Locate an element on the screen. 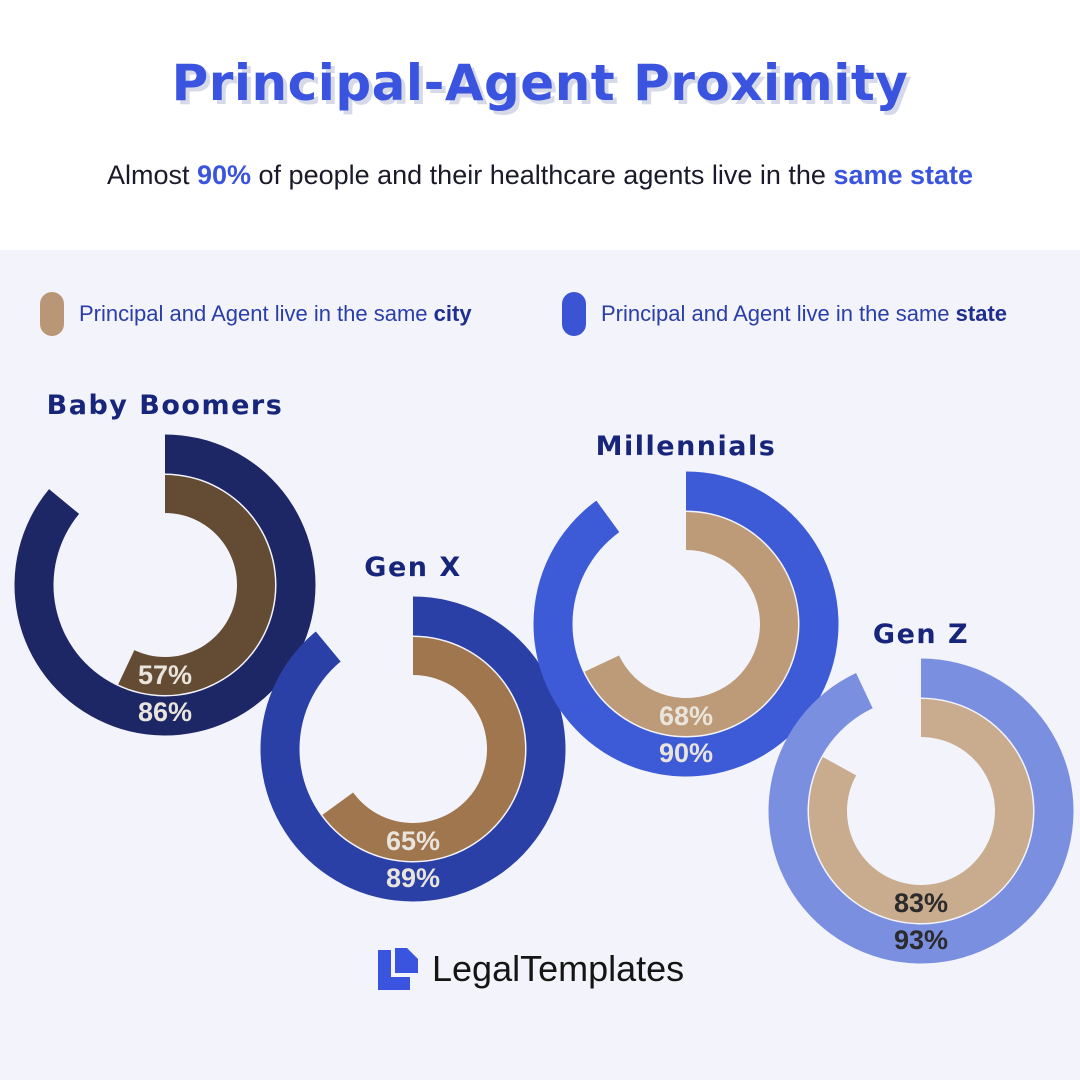 The width and height of the screenshot is (1080, 1080). city-ring-millennials is located at coordinates (691, 624).